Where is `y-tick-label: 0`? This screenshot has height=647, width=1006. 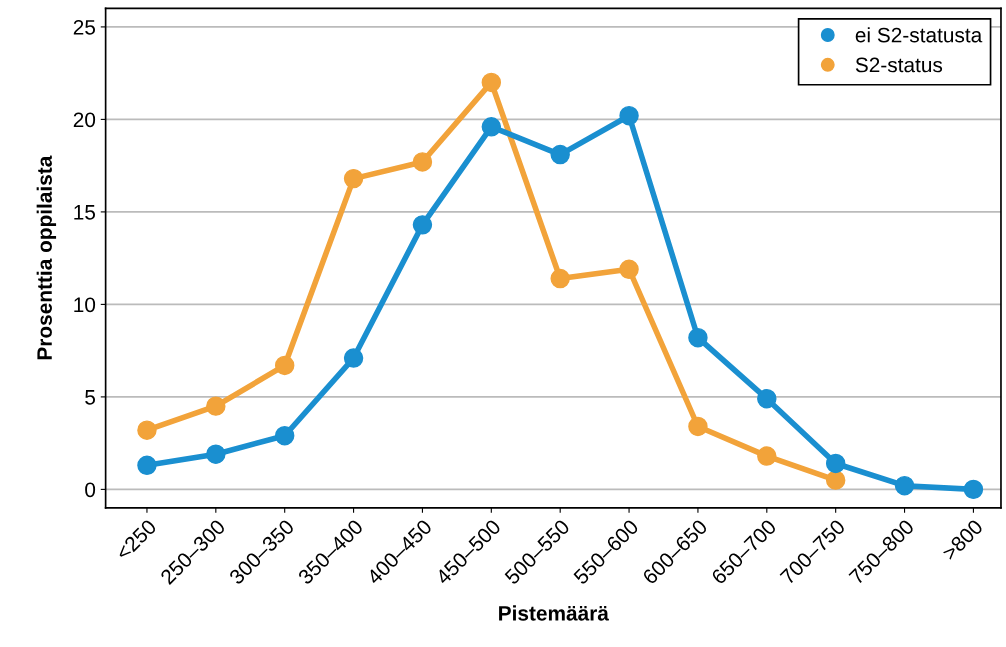
y-tick-label: 0 is located at coordinates (90, 490).